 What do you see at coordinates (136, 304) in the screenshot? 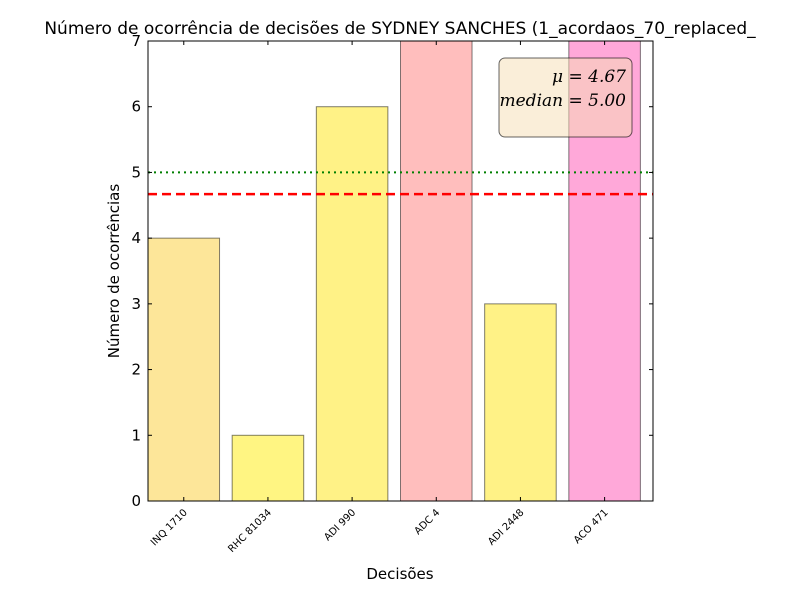
I see `y-tick-label: 3` at bounding box center [136, 304].